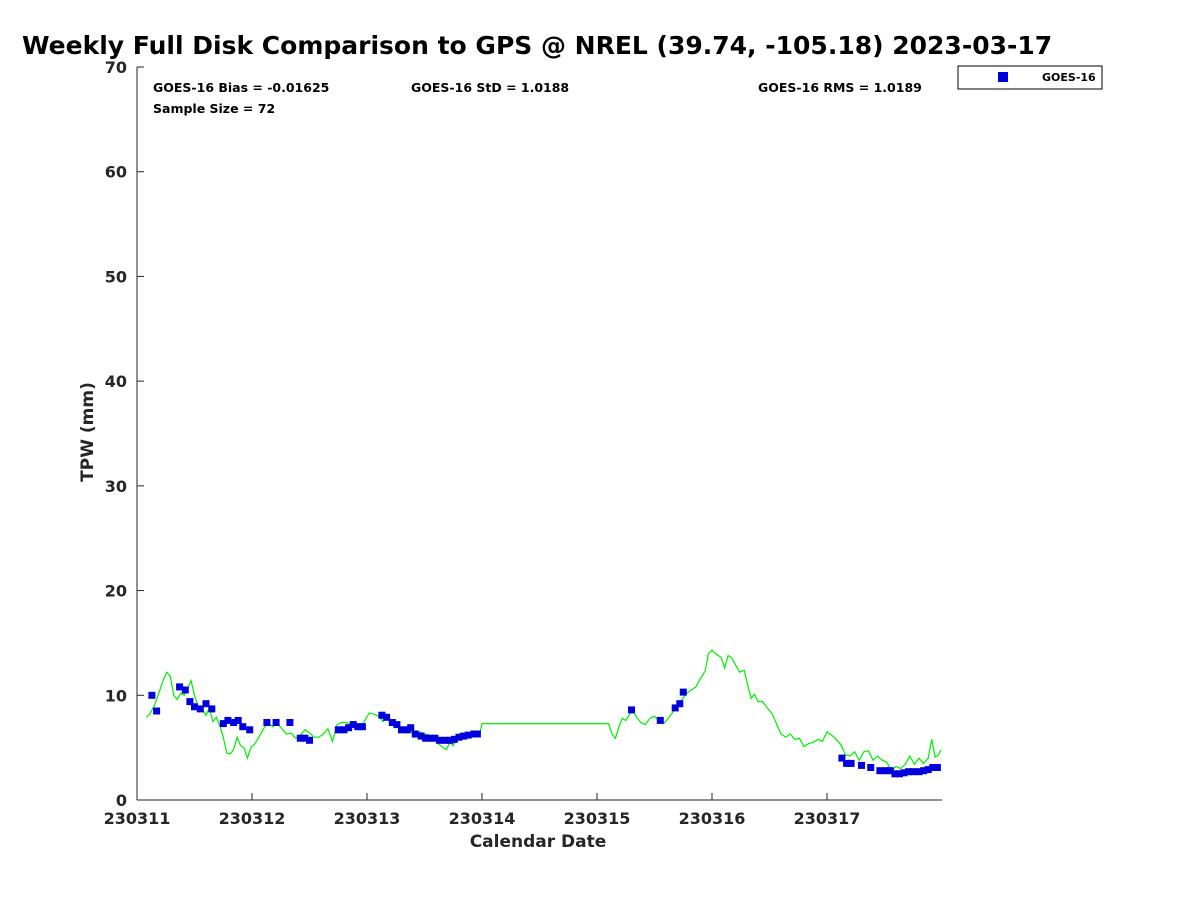  I want to click on std-stat: GOES-16 StD = 1.0188, so click(490, 87).